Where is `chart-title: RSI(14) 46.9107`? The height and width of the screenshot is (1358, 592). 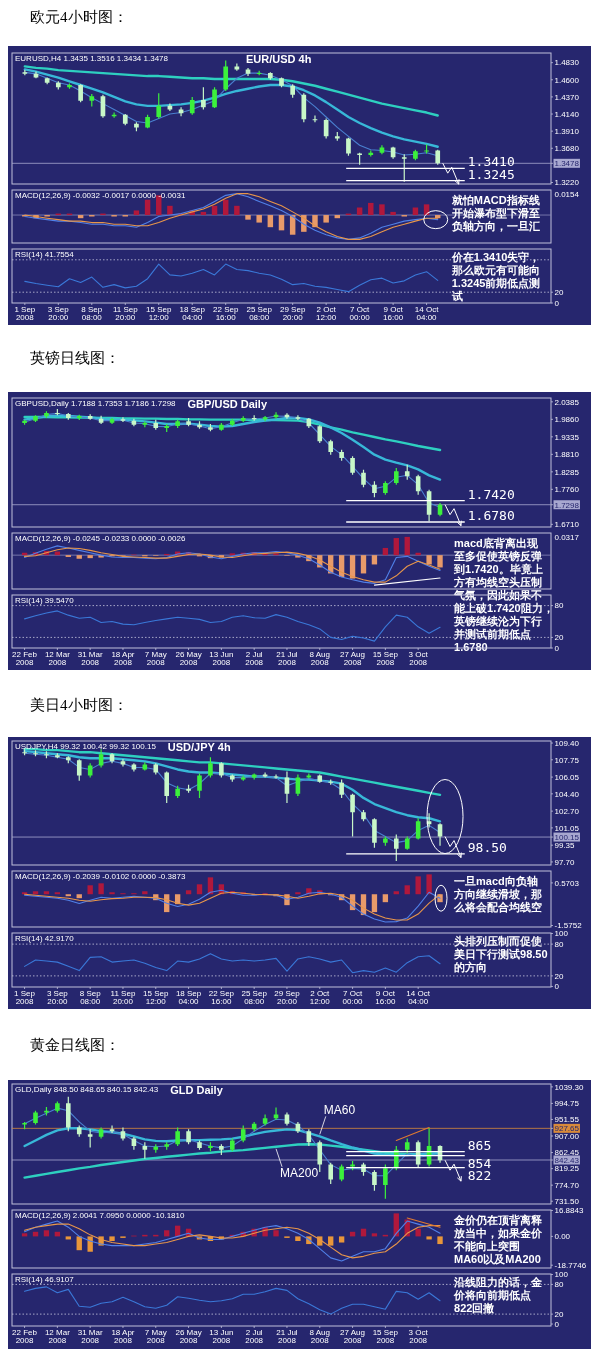 chart-title: RSI(14) 46.9107 is located at coordinates (45, 1279).